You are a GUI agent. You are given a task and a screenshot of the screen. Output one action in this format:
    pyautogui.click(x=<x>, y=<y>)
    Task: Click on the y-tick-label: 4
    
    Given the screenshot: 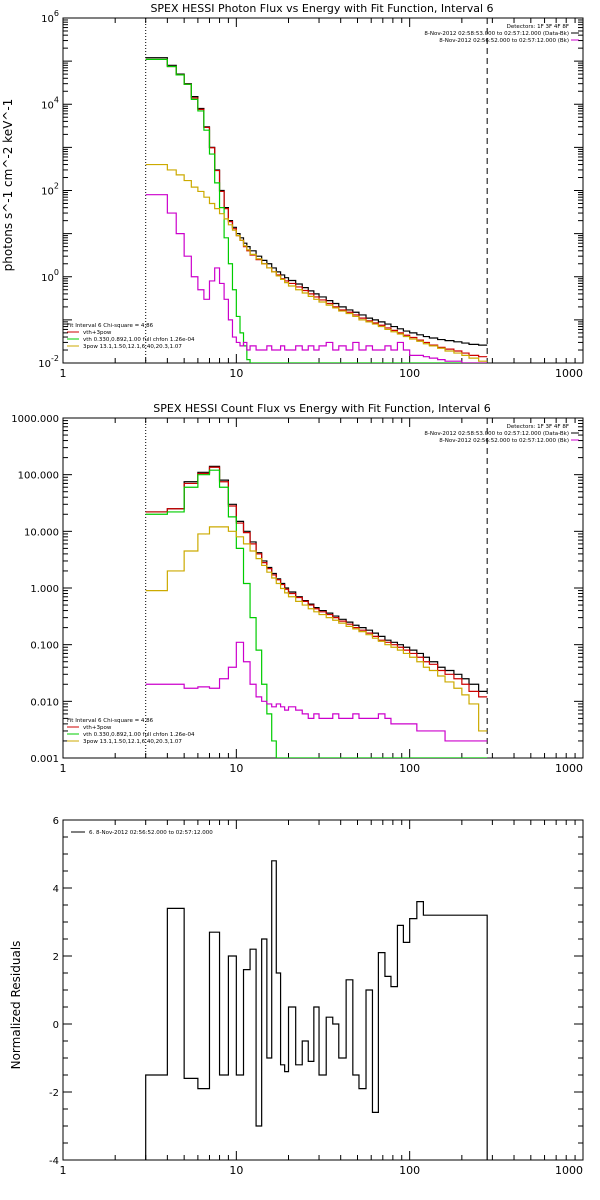 What is the action you would take?
    pyautogui.click(x=56, y=889)
    